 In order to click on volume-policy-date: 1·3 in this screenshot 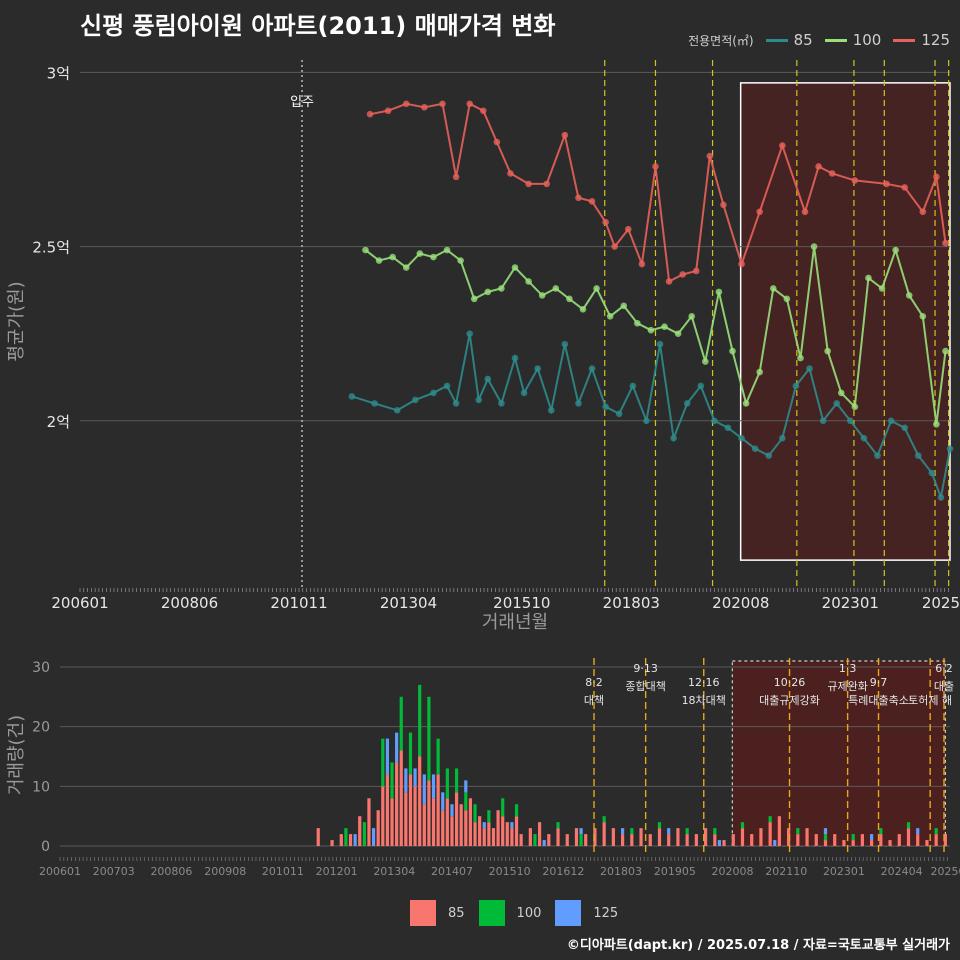, I will do `click(848, 668)`.